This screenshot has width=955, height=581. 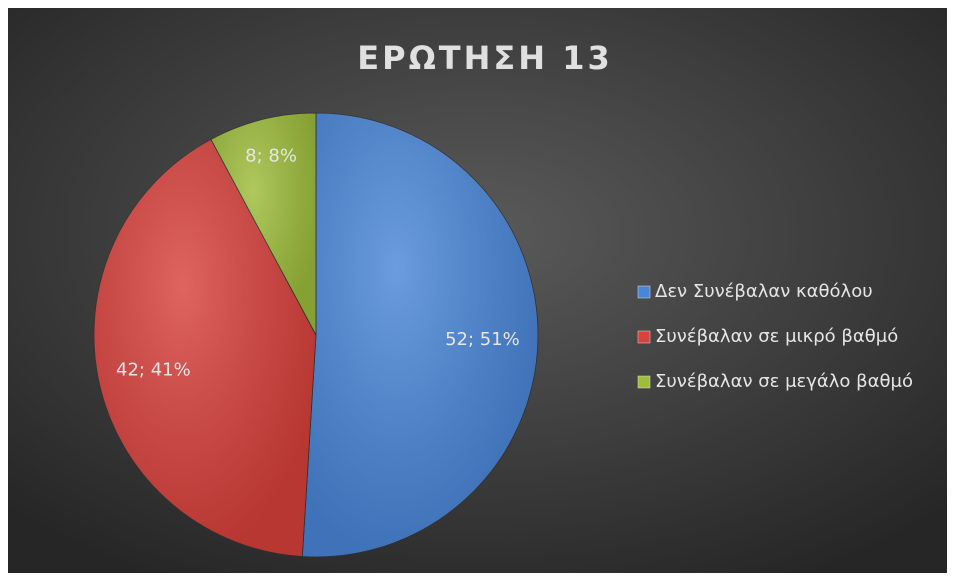 What do you see at coordinates (153, 370) in the screenshot?
I see `data-label: 42; 41%` at bounding box center [153, 370].